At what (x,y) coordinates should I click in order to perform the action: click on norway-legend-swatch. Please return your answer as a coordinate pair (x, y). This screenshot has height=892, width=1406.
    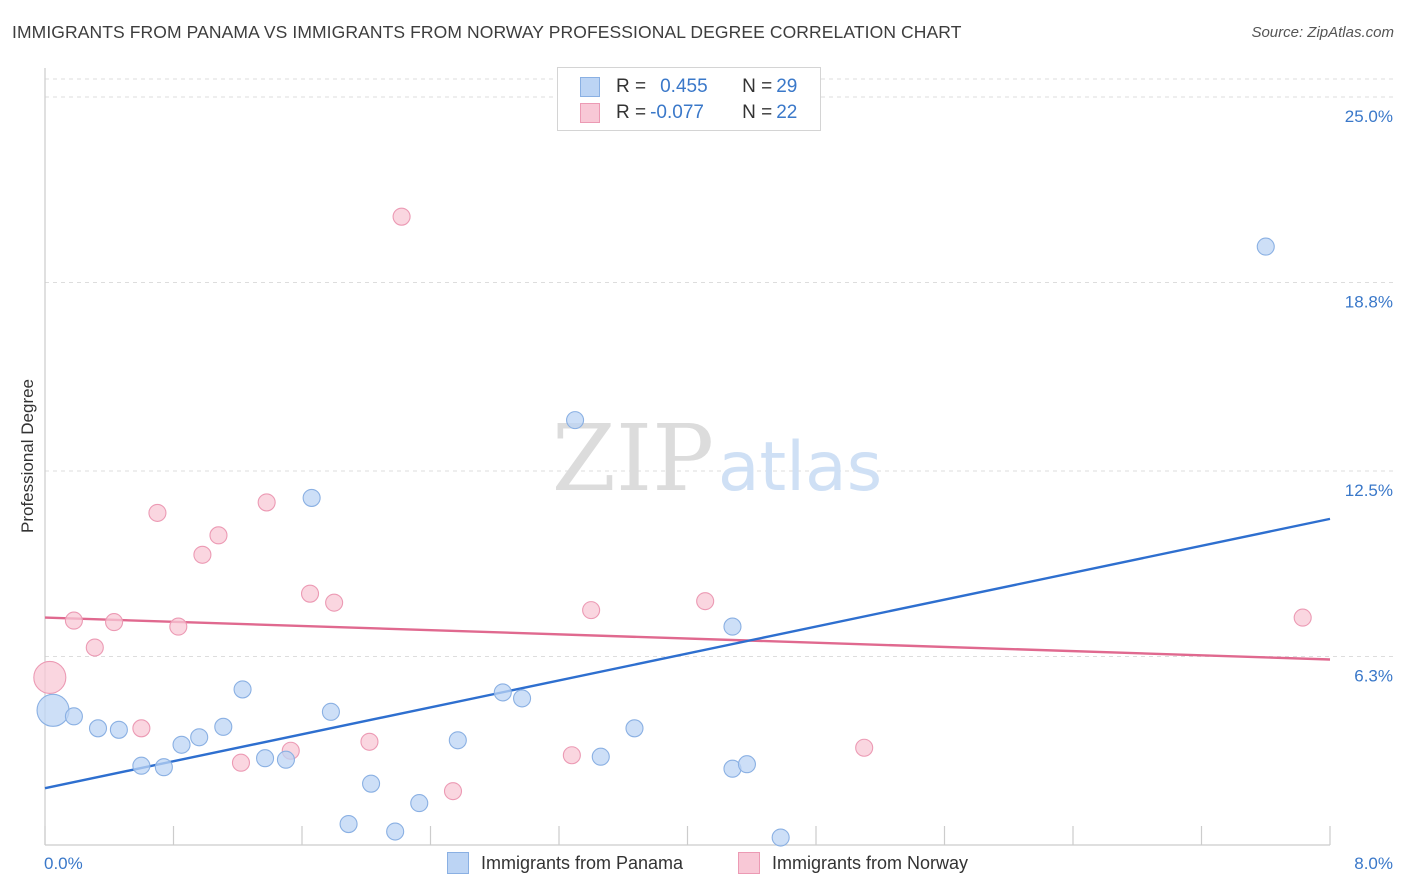
    Looking at the image, I should click on (749, 863).